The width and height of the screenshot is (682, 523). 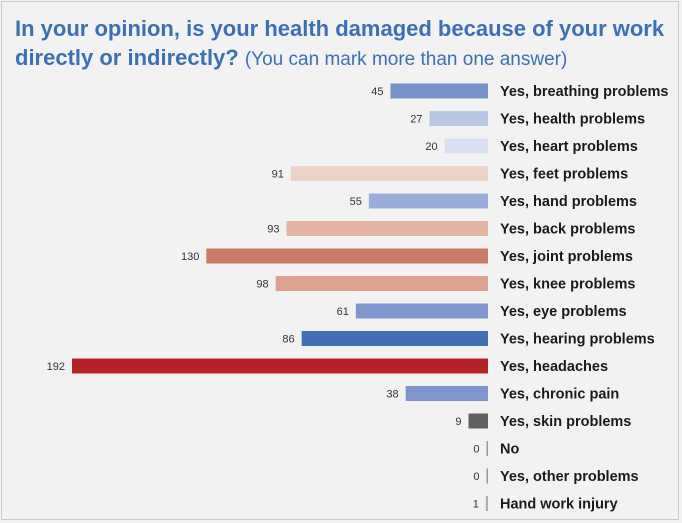 What do you see at coordinates (431, 147) in the screenshot?
I see `bar-value-label: 20` at bounding box center [431, 147].